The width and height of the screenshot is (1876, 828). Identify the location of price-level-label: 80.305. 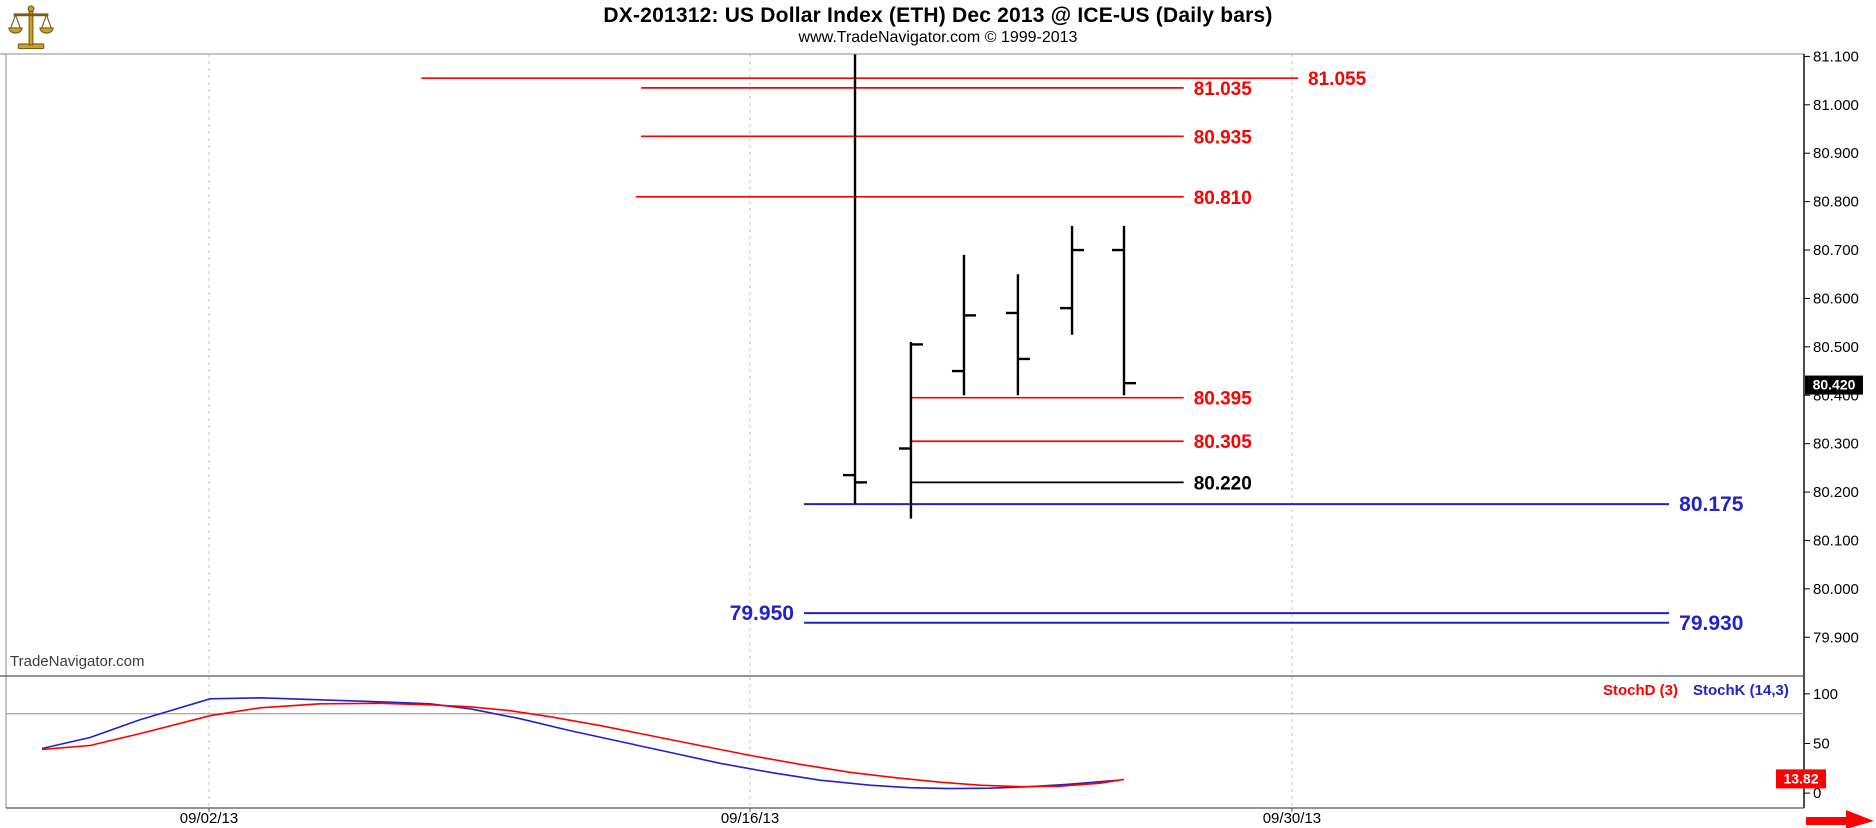
(1223, 442).